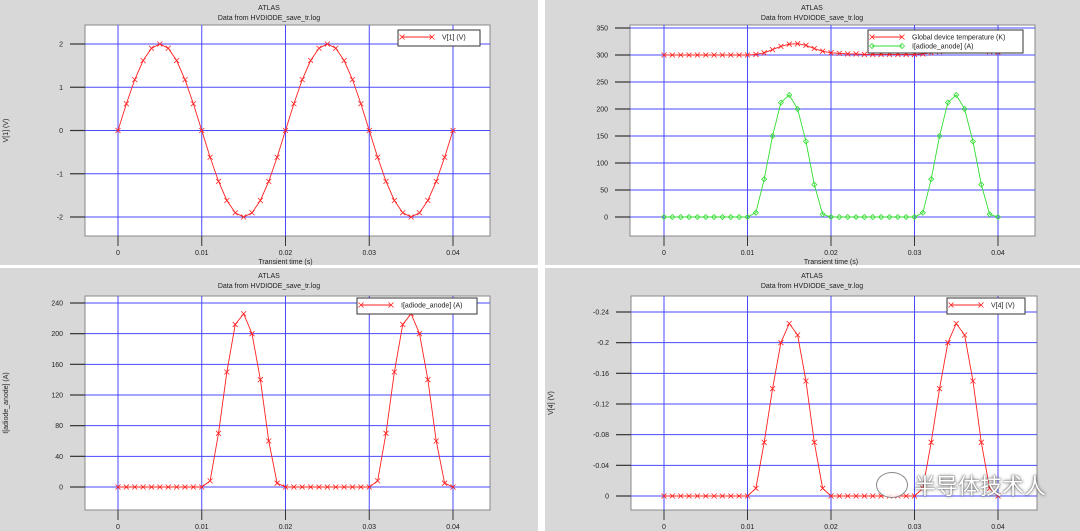 This screenshot has width=1080, height=531. What do you see at coordinates (454, 38) in the screenshot?
I see `legend-label: V[1] (V)` at bounding box center [454, 38].